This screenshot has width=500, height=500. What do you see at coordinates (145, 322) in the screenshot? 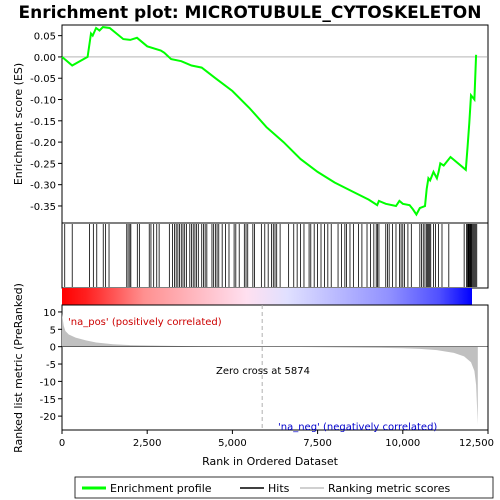
I see `pos-label: 'na_pos' (positively correlated)` at bounding box center [145, 322].